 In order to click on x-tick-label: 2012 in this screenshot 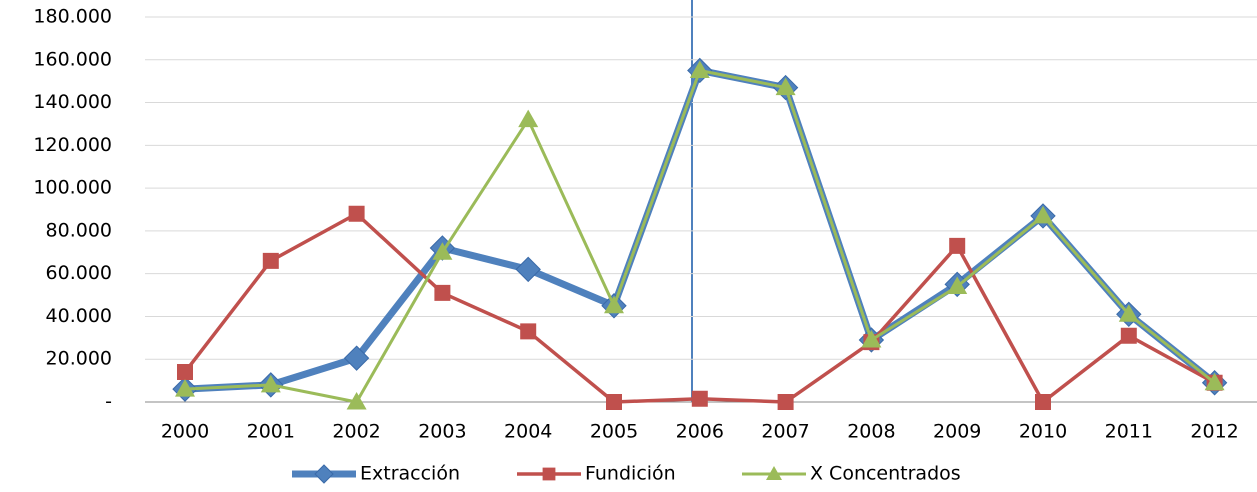, I will do `click(1214, 432)`.